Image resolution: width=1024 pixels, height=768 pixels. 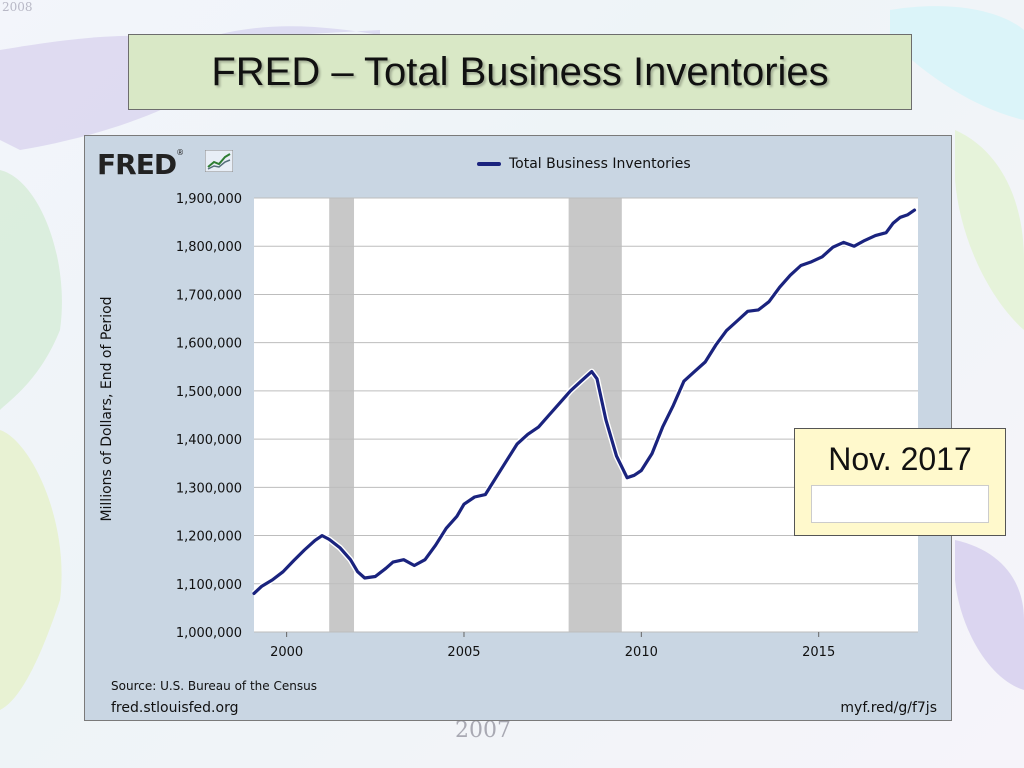 I want to click on chart-legend: Total Business Inventories, so click(x=584, y=164).